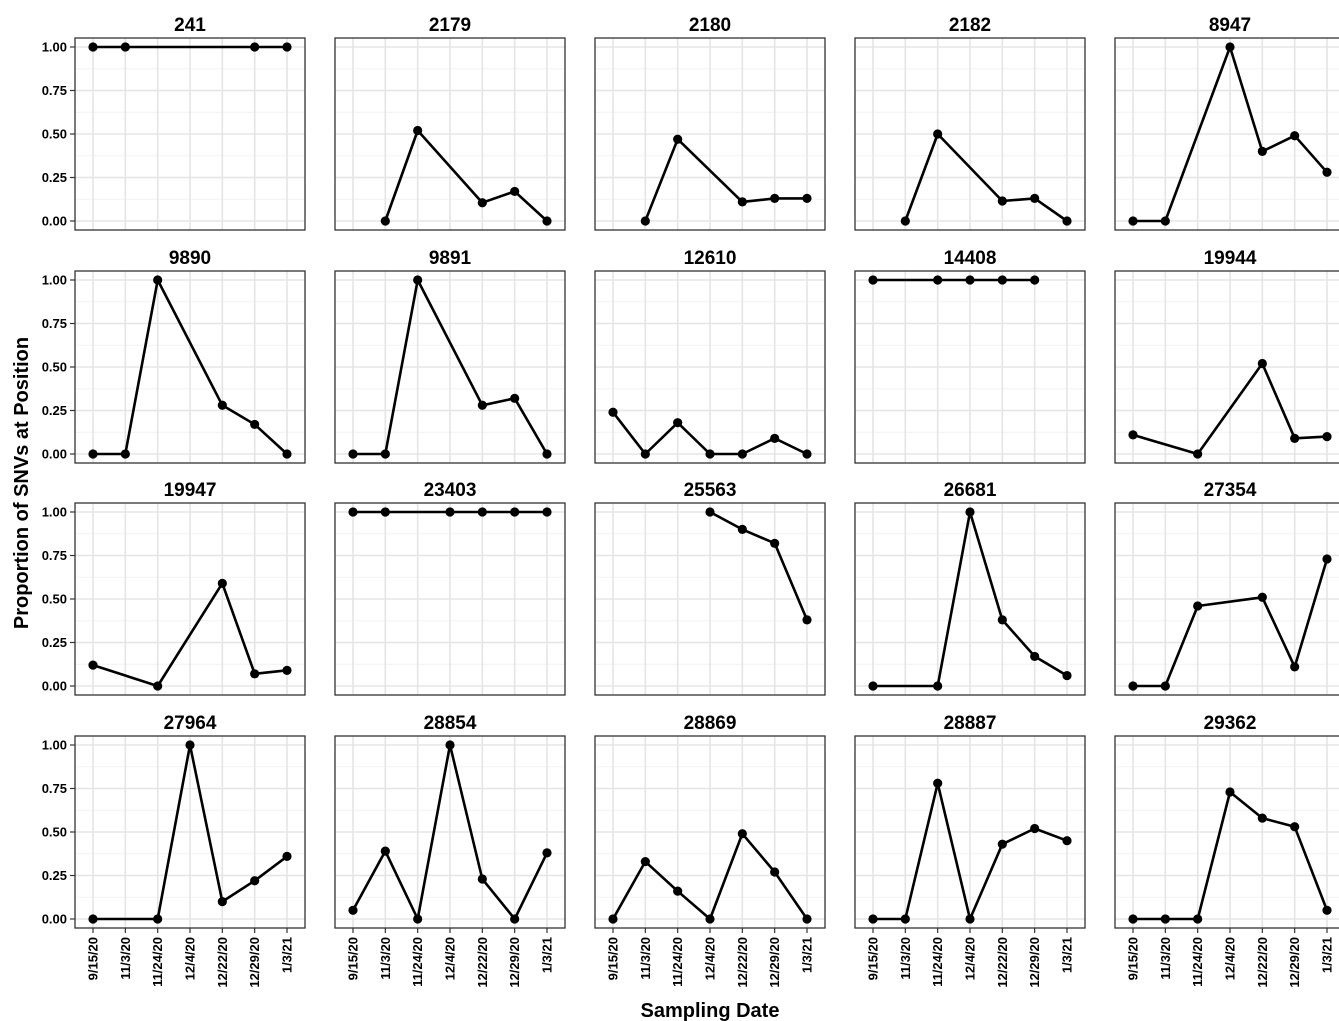  I want to click on x-tick-label: 1/3/21, so click(807, 955).